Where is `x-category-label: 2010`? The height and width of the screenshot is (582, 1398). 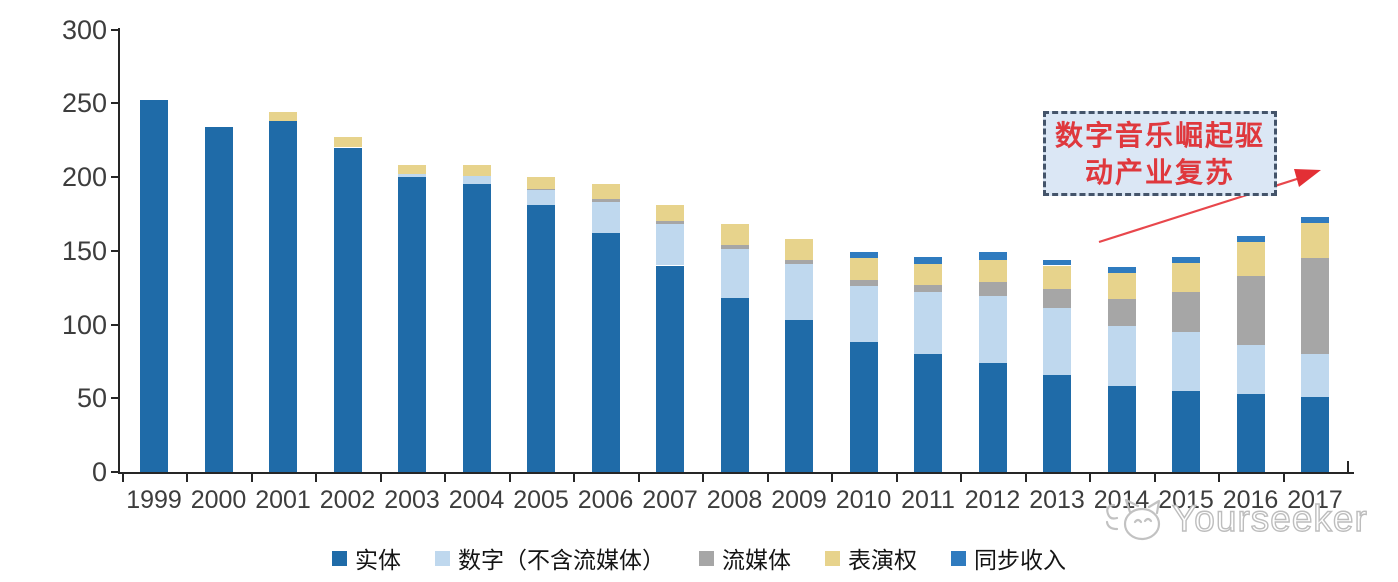
x-category-label: 2010 is located at coordinates (863, 500).